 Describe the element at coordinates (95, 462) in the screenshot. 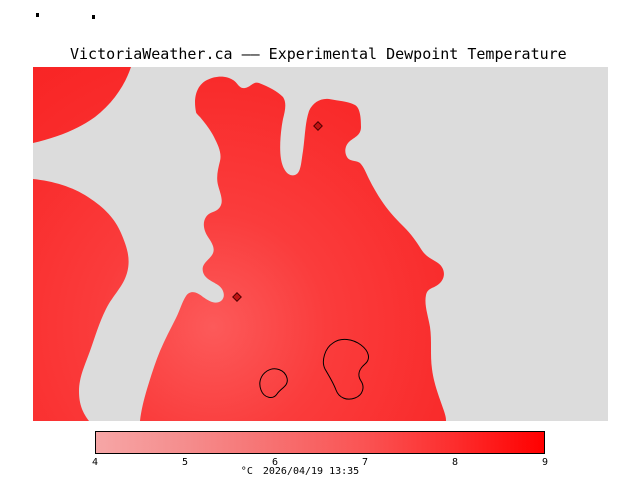

I see `colorbar-tick: 4` at that location.